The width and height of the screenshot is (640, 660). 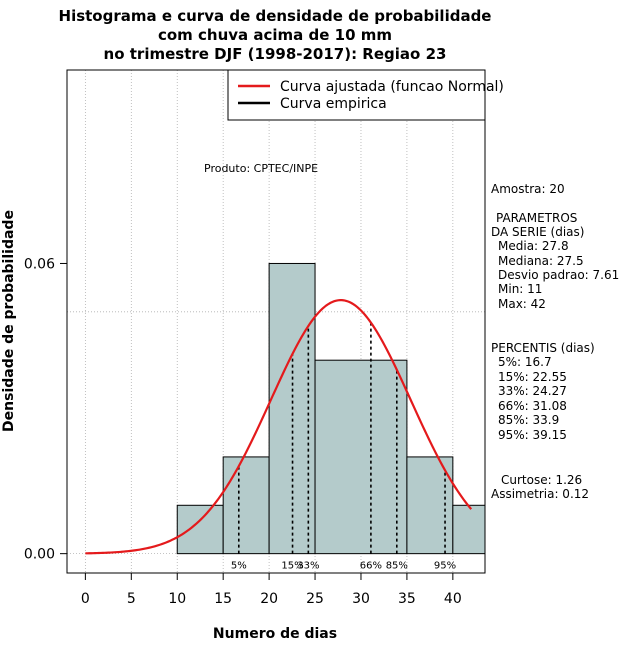 I want to click on percentil-85: 85%: 33.9, so click(x=528, y=420).